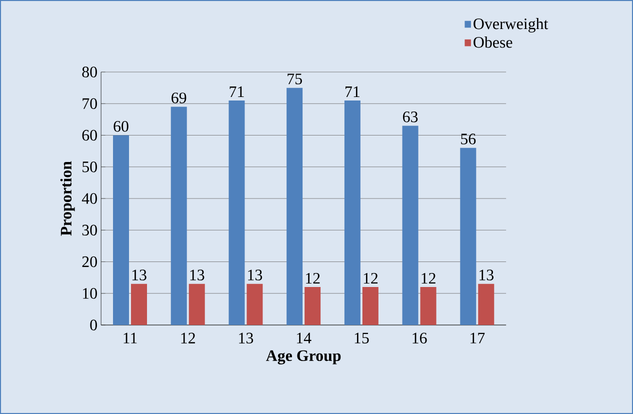 Image resolution: width=633 pixels, height=414 pixels. I want to click on x-tick-label: 13, so click(246, 338).